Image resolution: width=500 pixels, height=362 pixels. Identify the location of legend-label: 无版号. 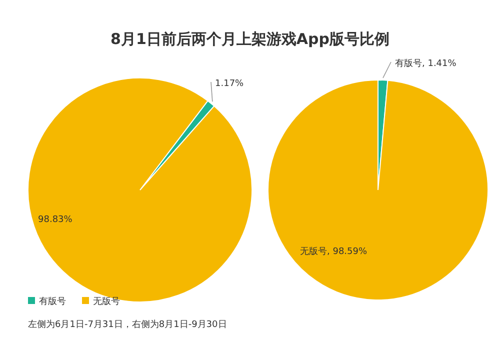
(106, 301).